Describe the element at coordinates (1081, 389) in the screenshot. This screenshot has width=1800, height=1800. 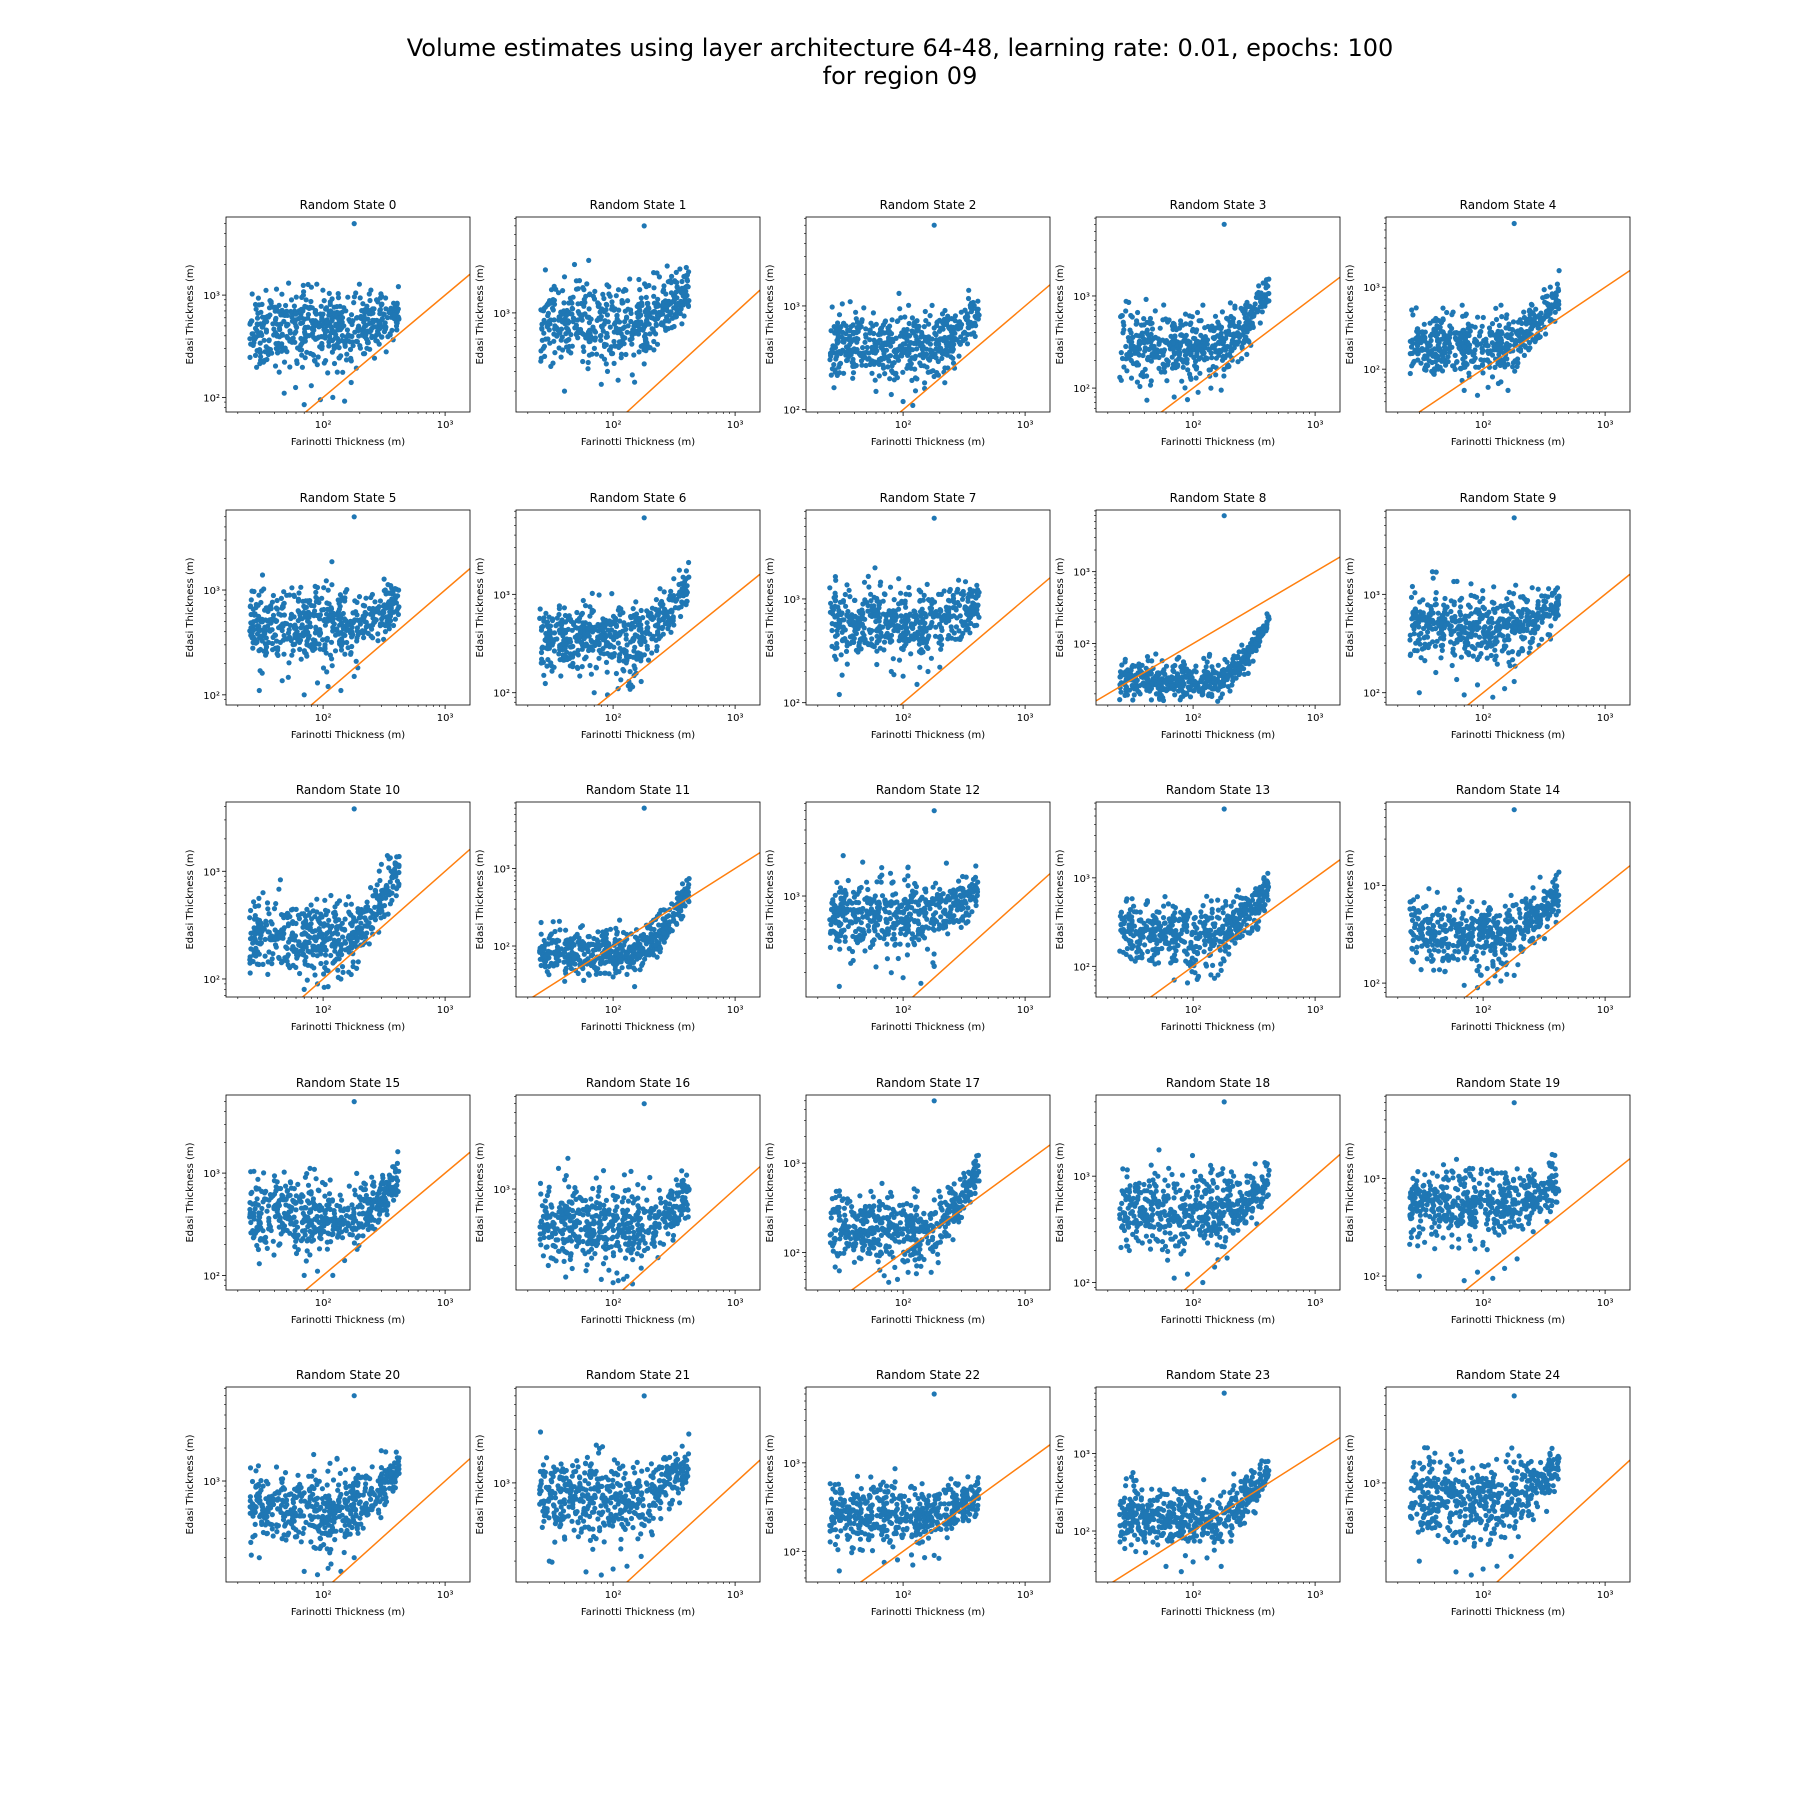
I see `y-tick-label: 10²` at that location.